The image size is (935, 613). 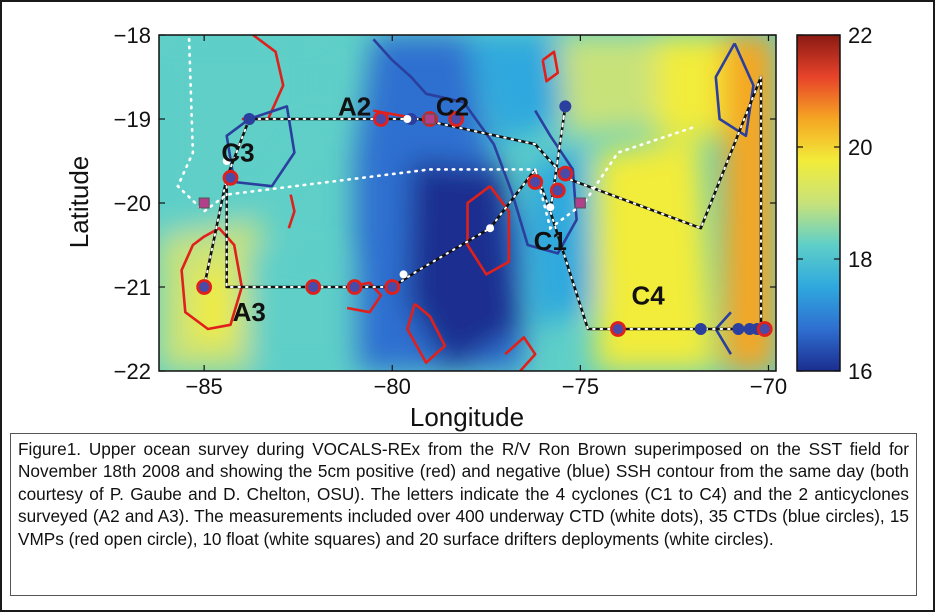 What do you see at coordinates (354, 106) in the screenshot?
I see `eddy-label-a2: A2` at bounding box center [354, 106].